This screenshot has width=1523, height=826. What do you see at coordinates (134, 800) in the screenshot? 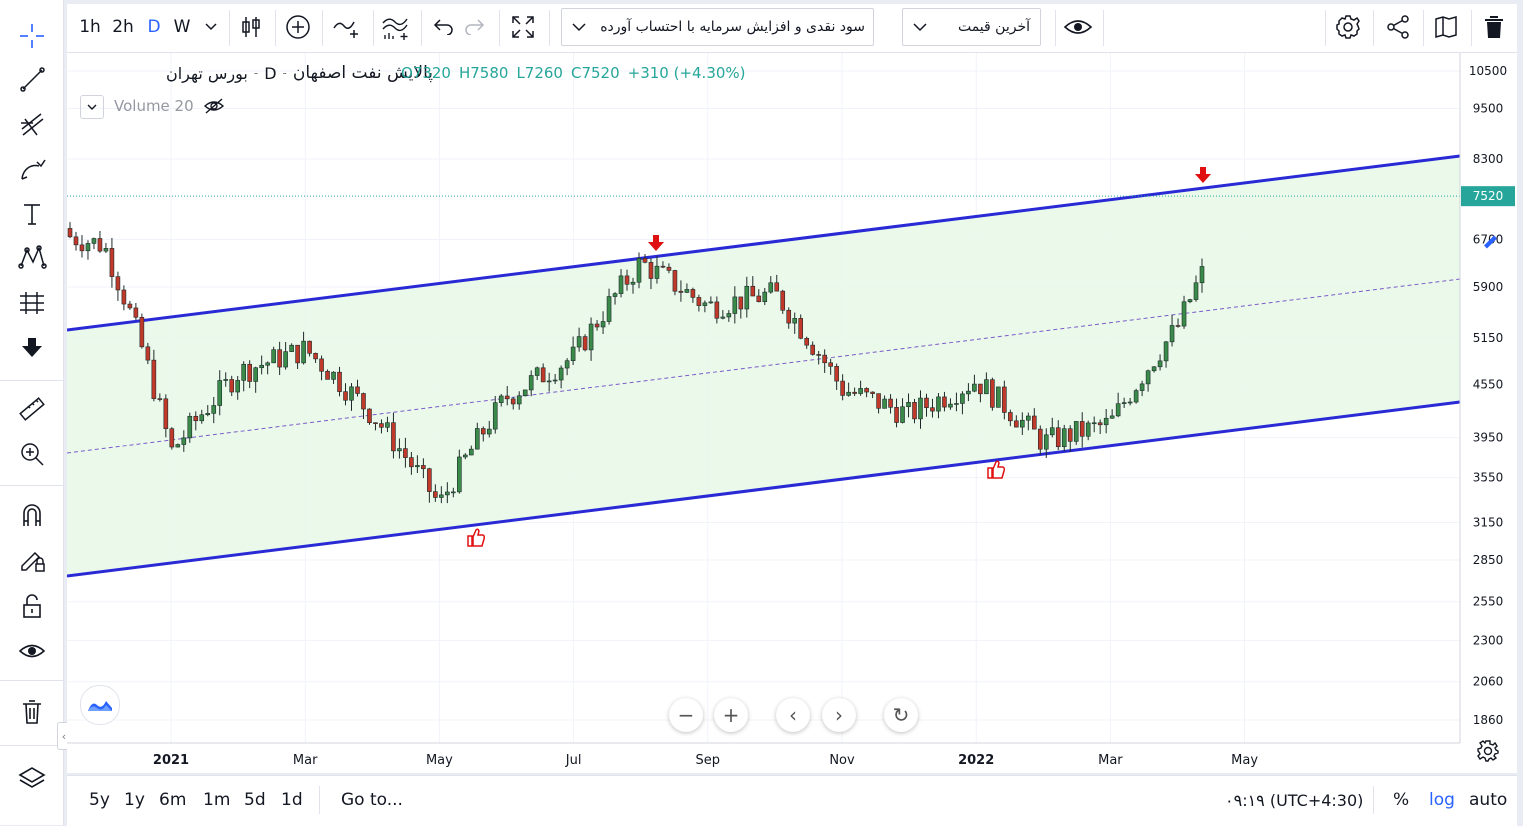
I see `range-1y: 1y` at bounding box center [134, 800].